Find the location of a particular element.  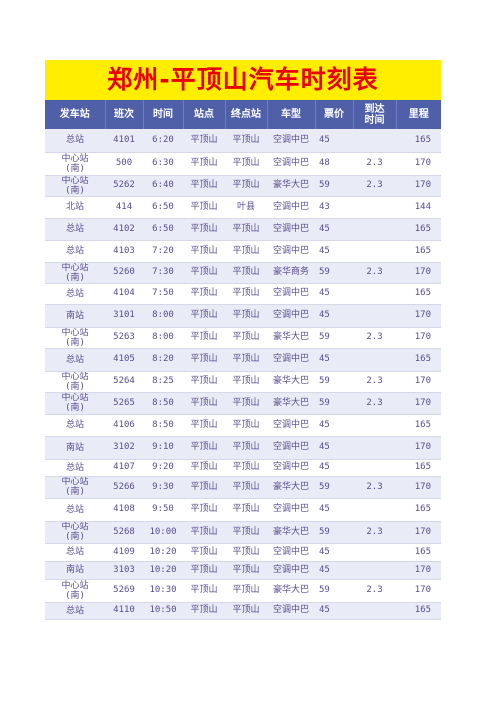

cell-time: 9:10 is located at coordinates (163, 448).